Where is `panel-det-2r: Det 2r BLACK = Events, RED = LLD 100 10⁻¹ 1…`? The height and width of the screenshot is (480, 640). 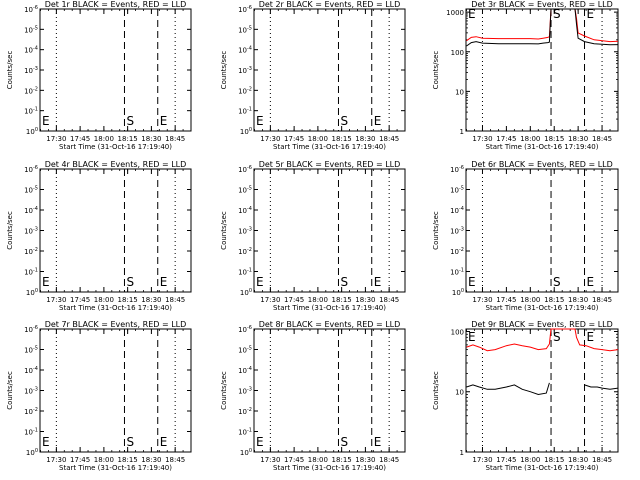 panel-det-2r: Det 2r BLACK = Events, RED = LLD 100 10⁻¹ 1… is located at coordinates (313, 75).